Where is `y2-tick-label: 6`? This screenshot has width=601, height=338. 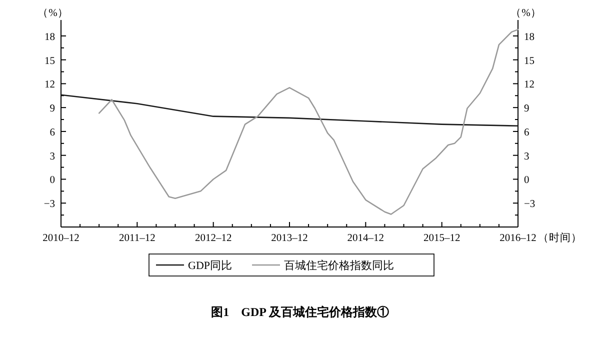 y2-tick-label: 6 is located at coordinates (527, 132).